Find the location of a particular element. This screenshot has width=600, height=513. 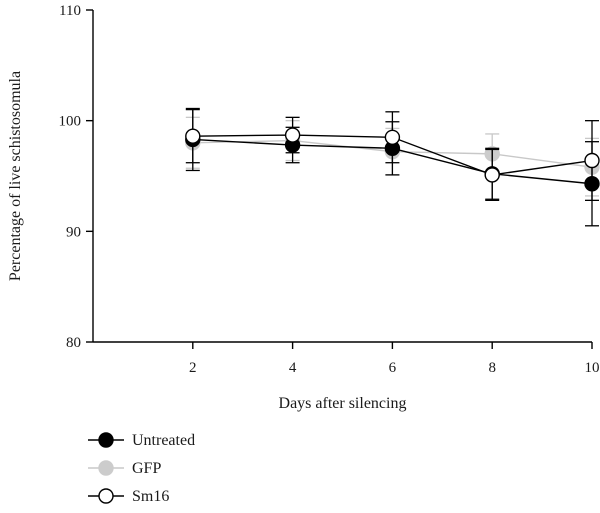

legend-label-untreated: Untreated is located at coordinates (163, 440).